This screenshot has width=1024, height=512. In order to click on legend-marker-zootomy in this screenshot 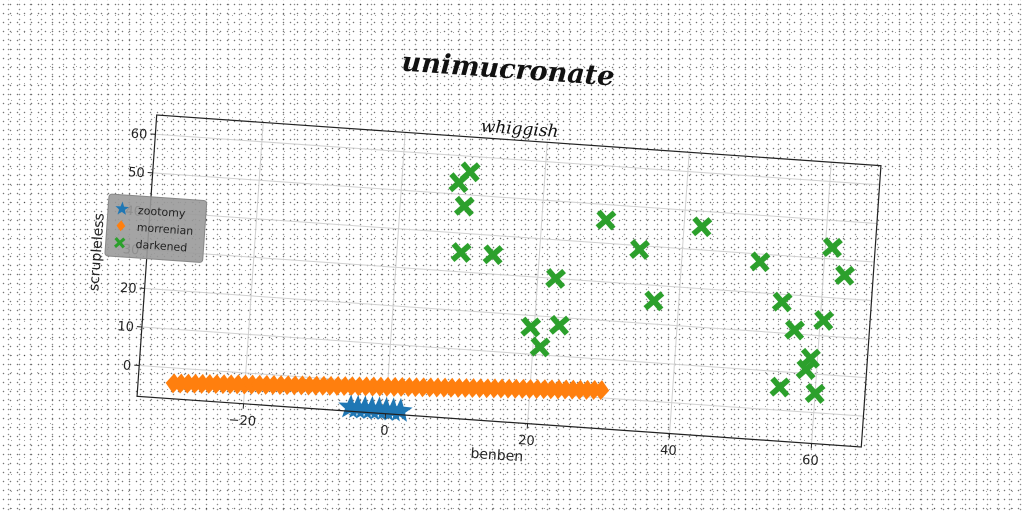, I will do `click(122, 208)`.